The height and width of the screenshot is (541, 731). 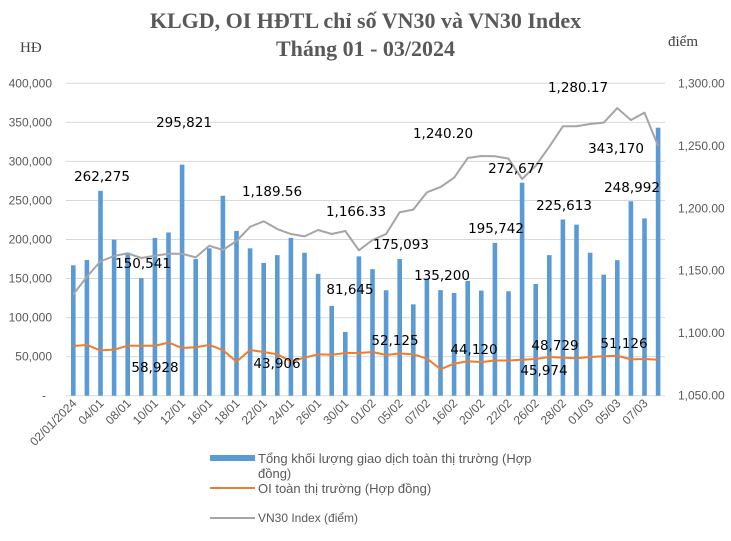 What do you see at coordinates (31, 318) in the screenshot?
I see `left-axis-tick-label: 100,000` at bounding box center [31, 318].